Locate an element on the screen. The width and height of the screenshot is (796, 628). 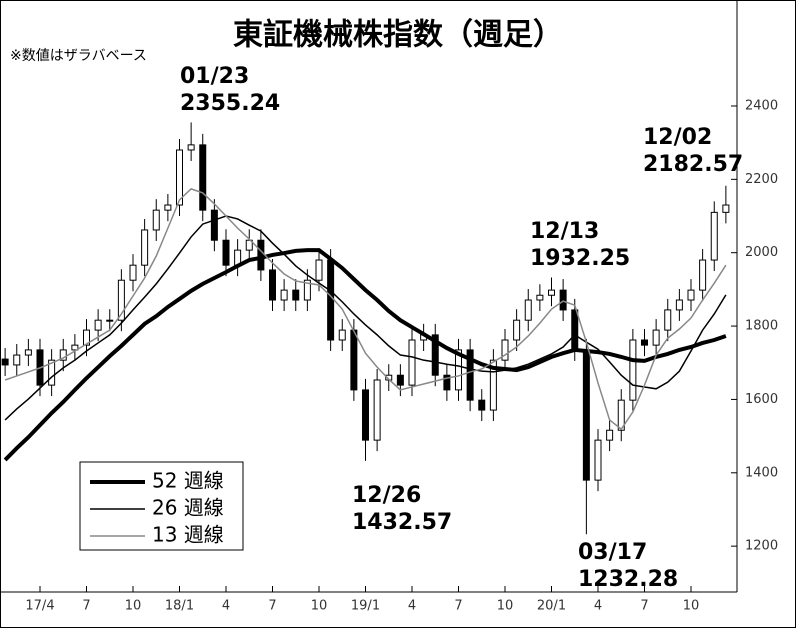
y-tick-label: 2200 is located at coordinates (761, 179).